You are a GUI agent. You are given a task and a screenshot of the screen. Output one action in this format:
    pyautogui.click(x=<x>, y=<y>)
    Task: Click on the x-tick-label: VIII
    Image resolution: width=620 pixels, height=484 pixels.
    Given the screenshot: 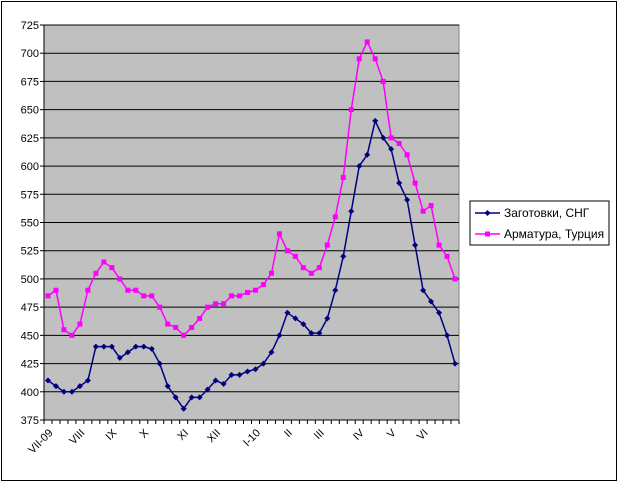 What is the action you would take?
    pyautogui.click(x=77, y=437)
    